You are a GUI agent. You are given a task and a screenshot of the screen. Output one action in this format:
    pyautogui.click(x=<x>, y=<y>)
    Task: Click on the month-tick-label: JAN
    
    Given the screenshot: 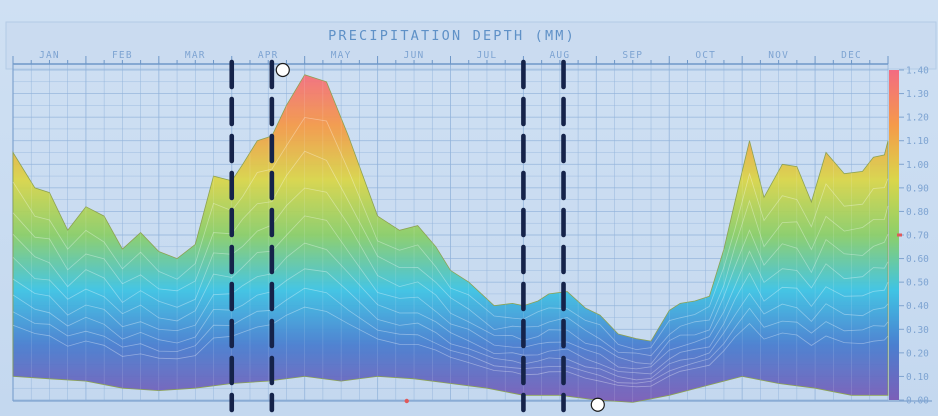 What is the action you would take?
    pyautogui.click(x=49, y=55)
    